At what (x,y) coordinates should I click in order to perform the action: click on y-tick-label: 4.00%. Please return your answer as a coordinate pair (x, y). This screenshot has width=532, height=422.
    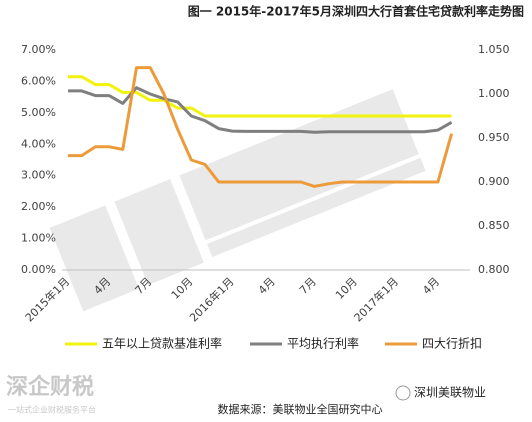
    Looking at the image, I should click on (38, 143).